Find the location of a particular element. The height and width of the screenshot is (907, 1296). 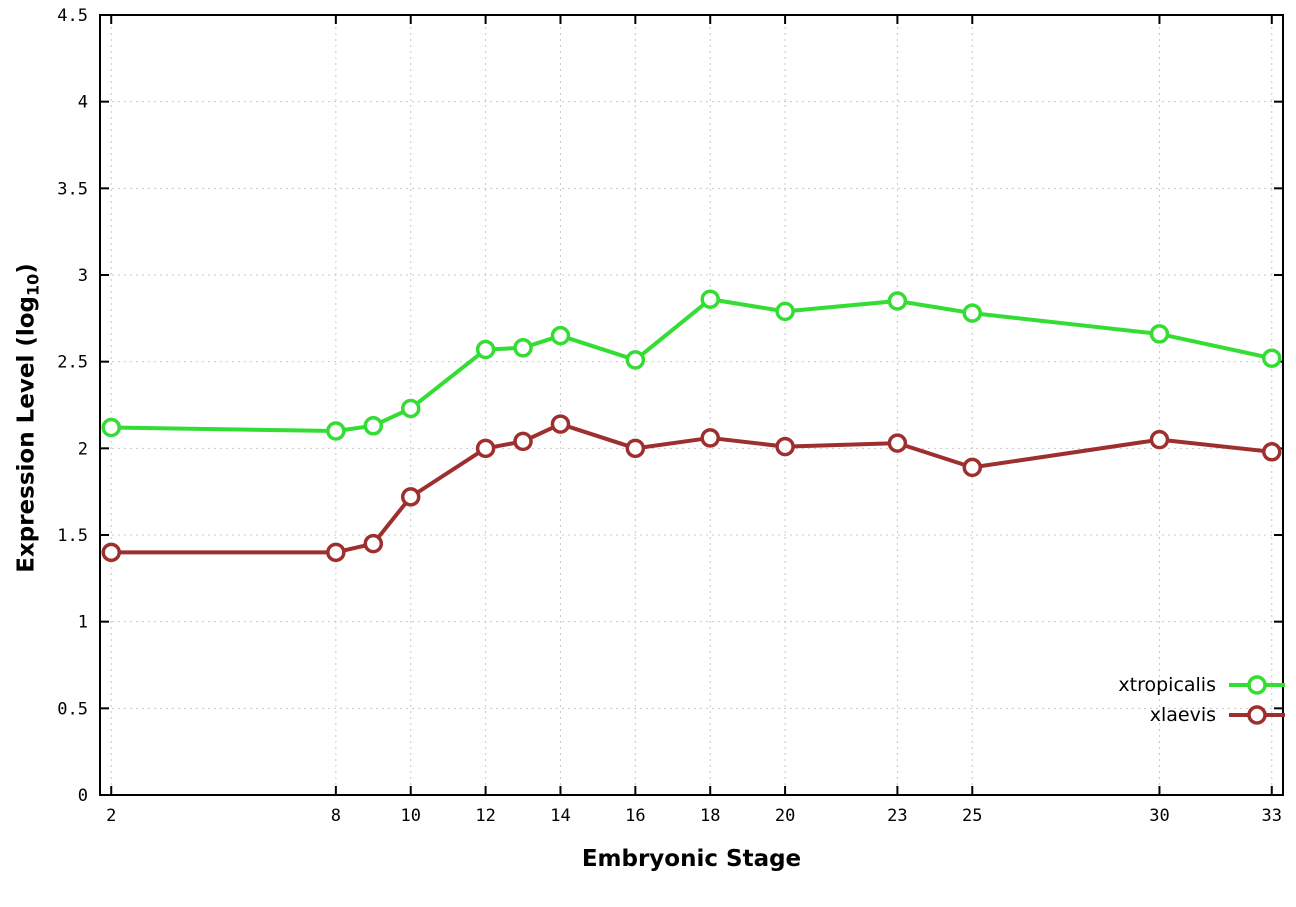

series-xlaevis is located at coordinates (691, 488).